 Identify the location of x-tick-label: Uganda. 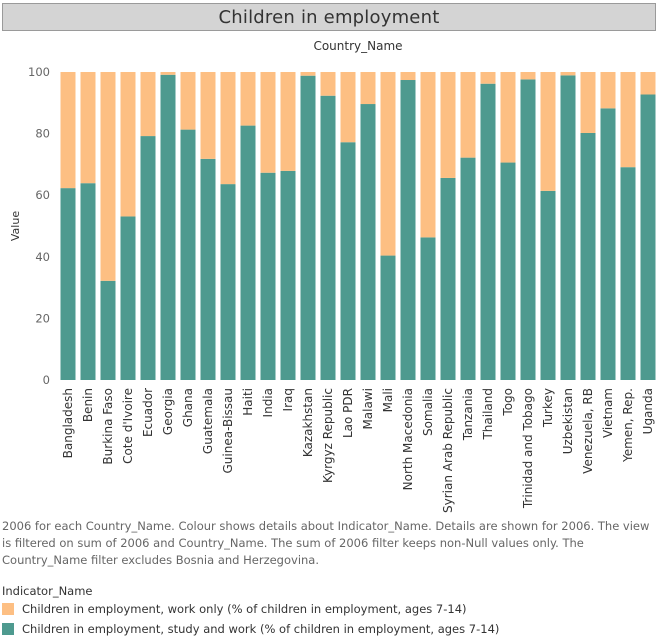
(648, 411).